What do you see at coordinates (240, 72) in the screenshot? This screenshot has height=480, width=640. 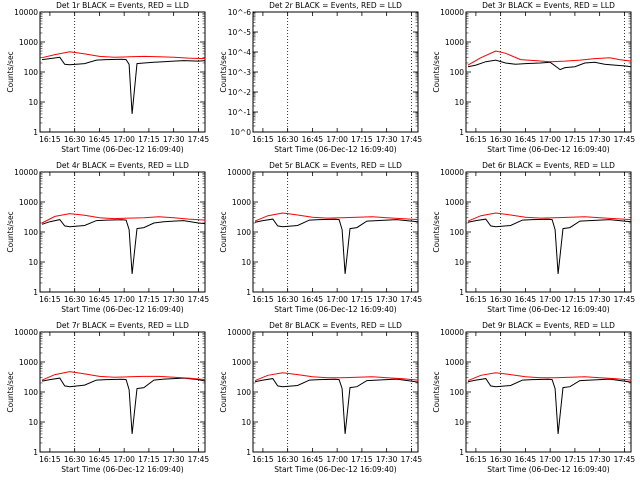 I see `y-tick-label: 10^-3` at bounding box center [240, 72].